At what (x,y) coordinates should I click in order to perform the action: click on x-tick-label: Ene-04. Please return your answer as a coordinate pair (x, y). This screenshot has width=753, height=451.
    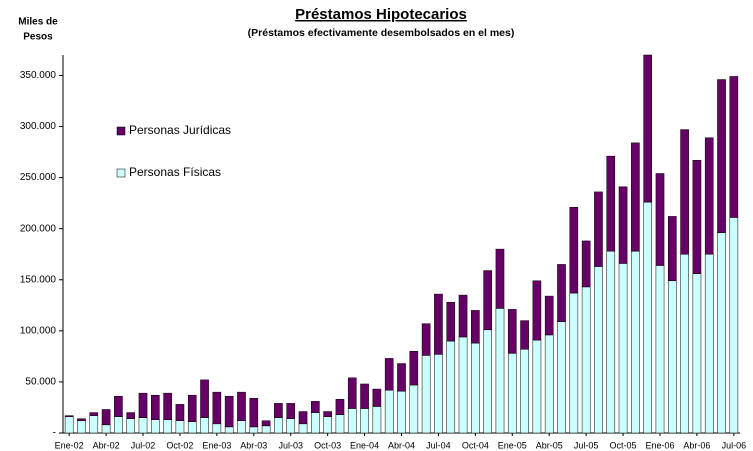
    Looking at the image, I should click on (364, 445).